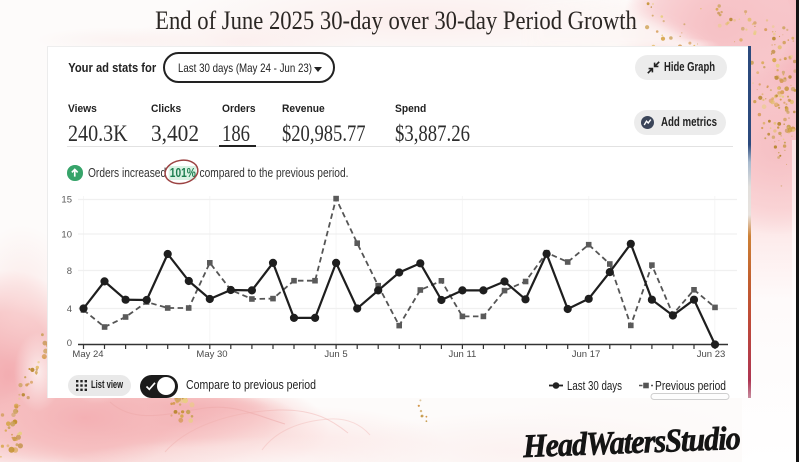  What do you see at coordinates (586, 354) in the screenshot?
I see `svg-text: Jun 17` at bounding box center [586, 354].